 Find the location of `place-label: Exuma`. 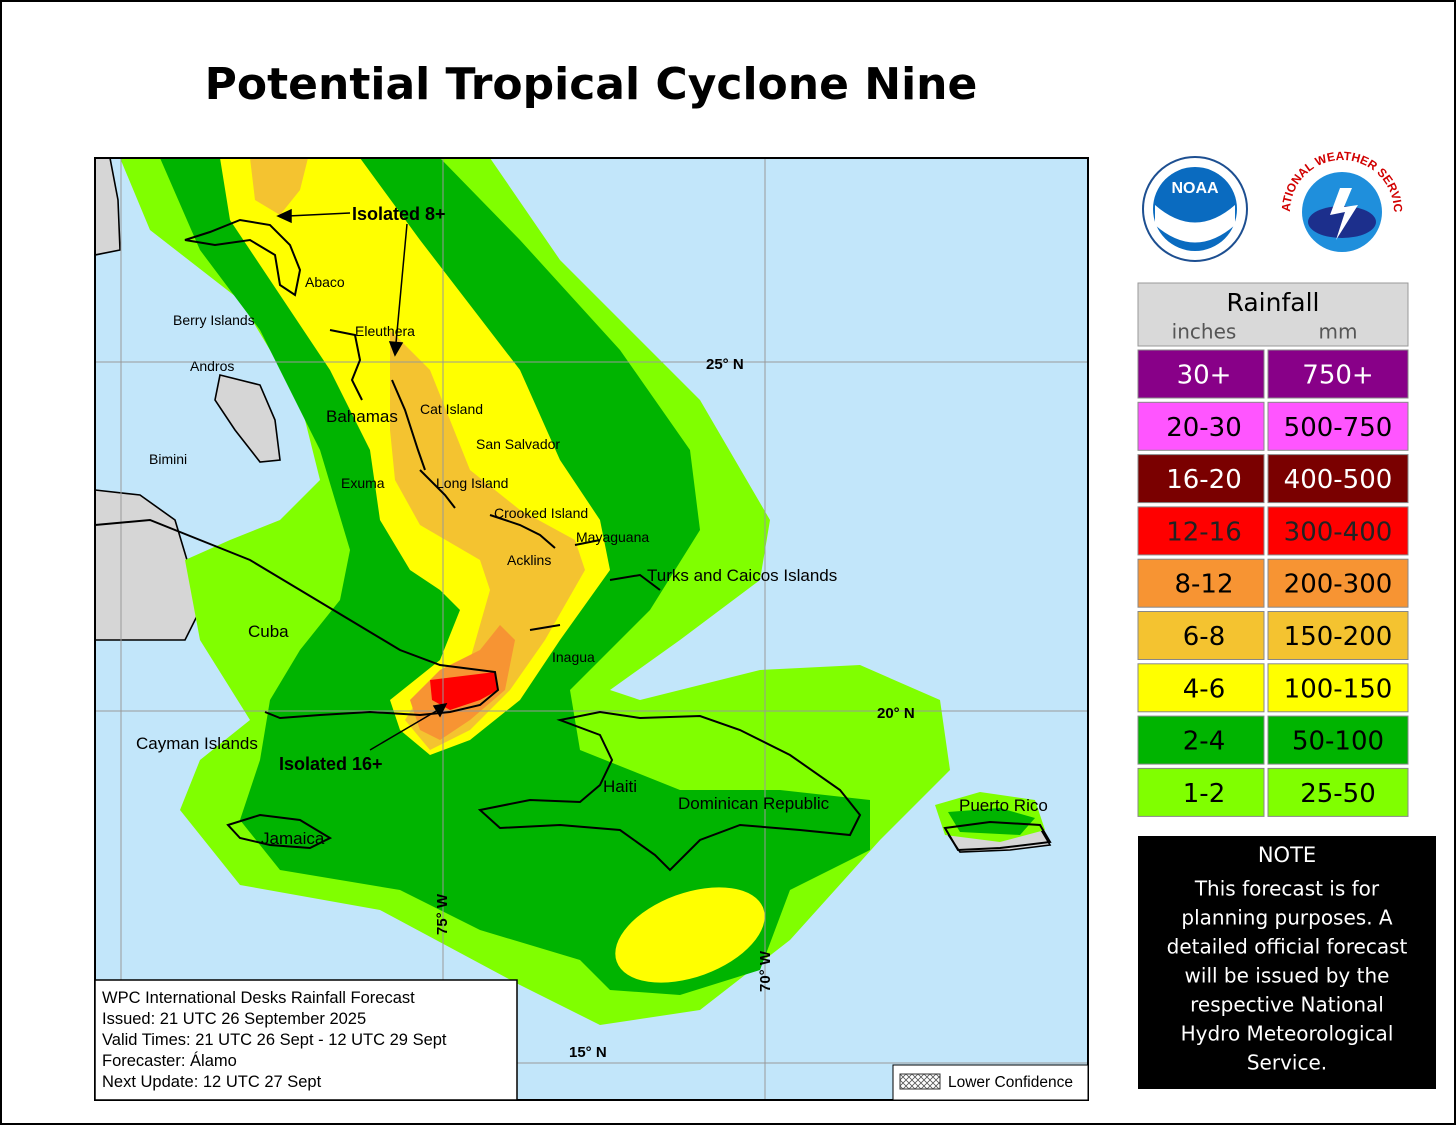

place-label: Exuma is located at coordinates (363, 483).